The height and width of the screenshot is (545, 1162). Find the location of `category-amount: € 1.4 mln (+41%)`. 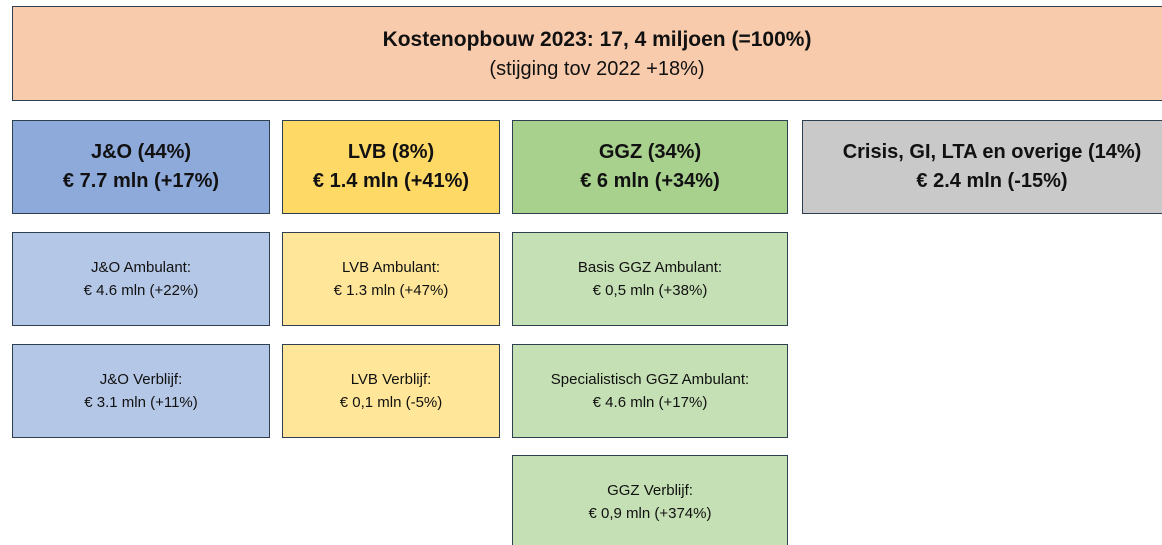

category-amount: € 1.4 mln (+41%) is located at coordinates (391, 181).